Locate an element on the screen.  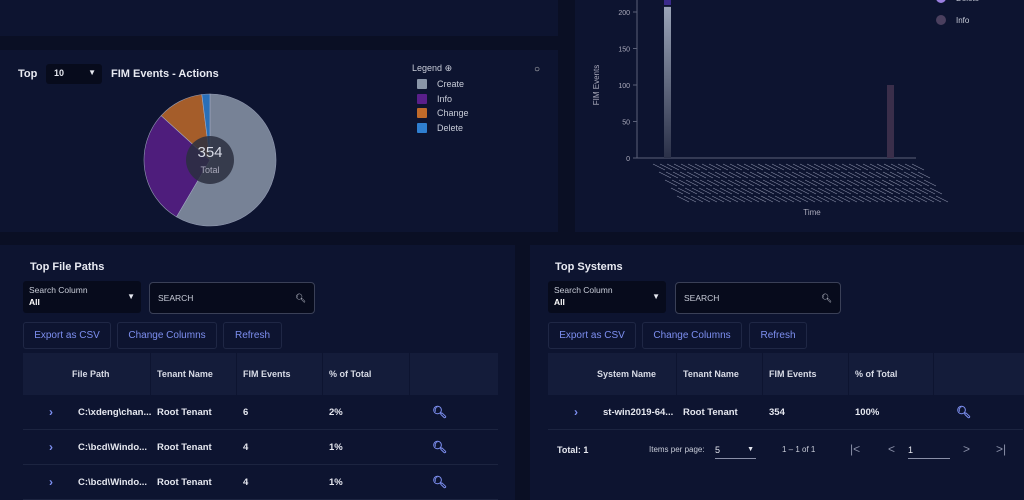
legend-item-info: Info is located at coordinates (443, 99).